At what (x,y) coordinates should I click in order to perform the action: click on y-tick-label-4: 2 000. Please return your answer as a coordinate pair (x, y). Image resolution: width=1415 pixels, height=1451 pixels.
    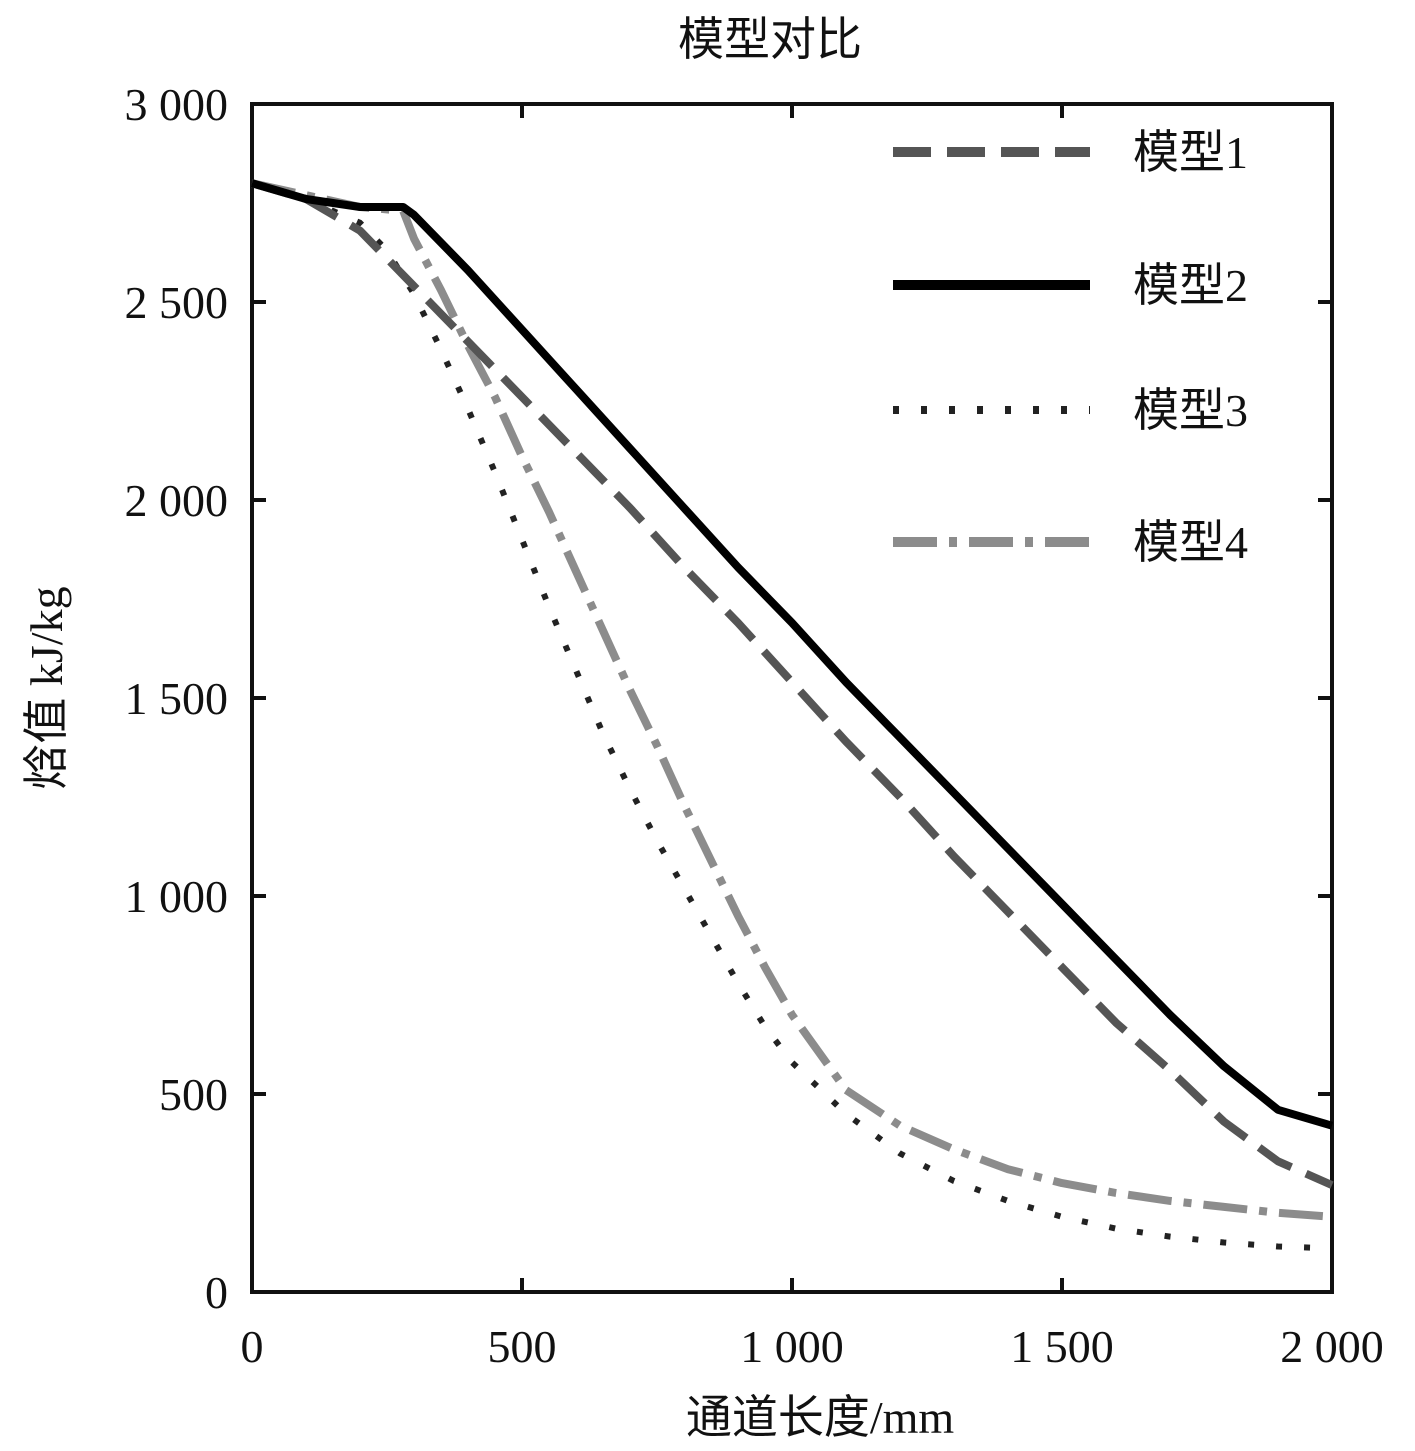
    Looking at the image, I should click on (177, 500).